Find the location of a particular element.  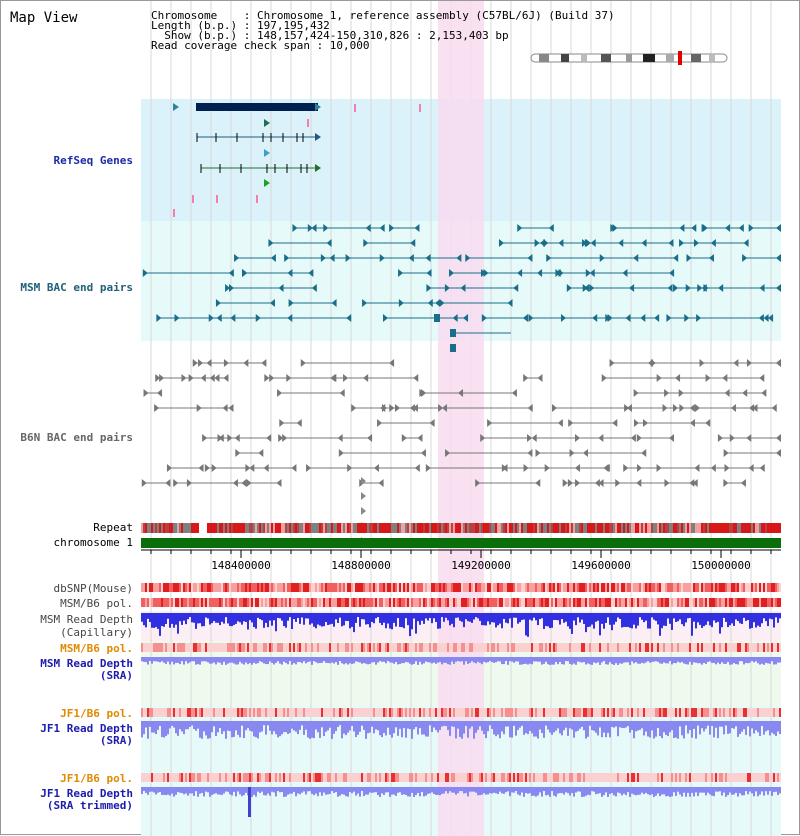

track-label-jf1-depth: JF1 Read Depth is located at coordinates (86, 728).